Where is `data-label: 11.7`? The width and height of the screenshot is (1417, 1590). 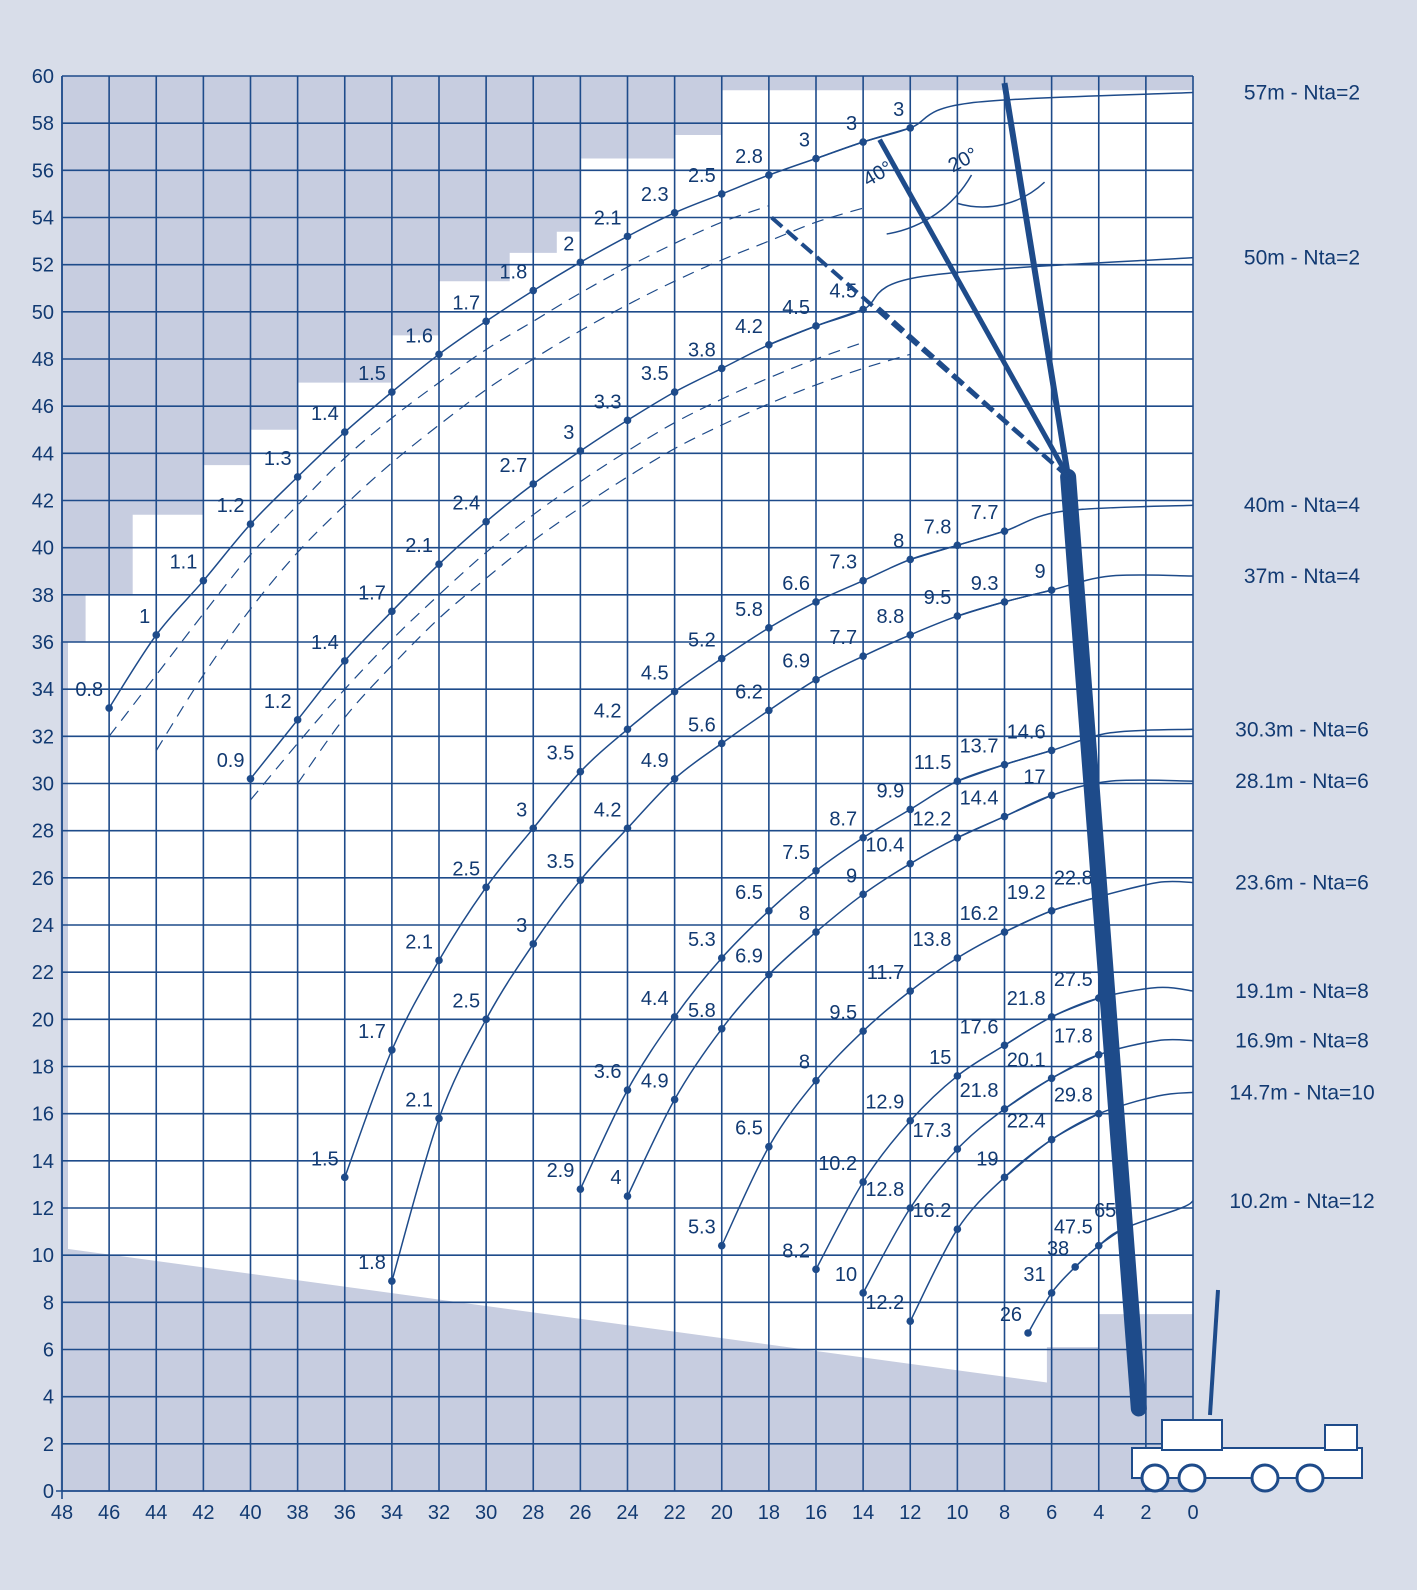
data-label: 11.7 is located at coordinates (885, 973).